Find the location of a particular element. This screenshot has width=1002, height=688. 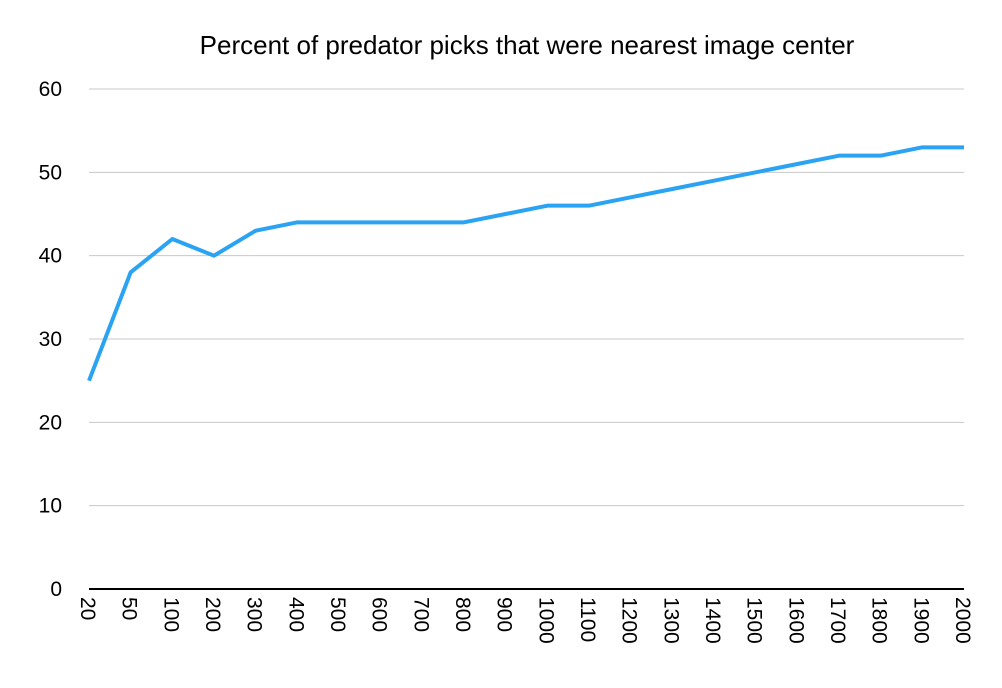

x-tick-label: 2000 is located at coordinates (962, 620).